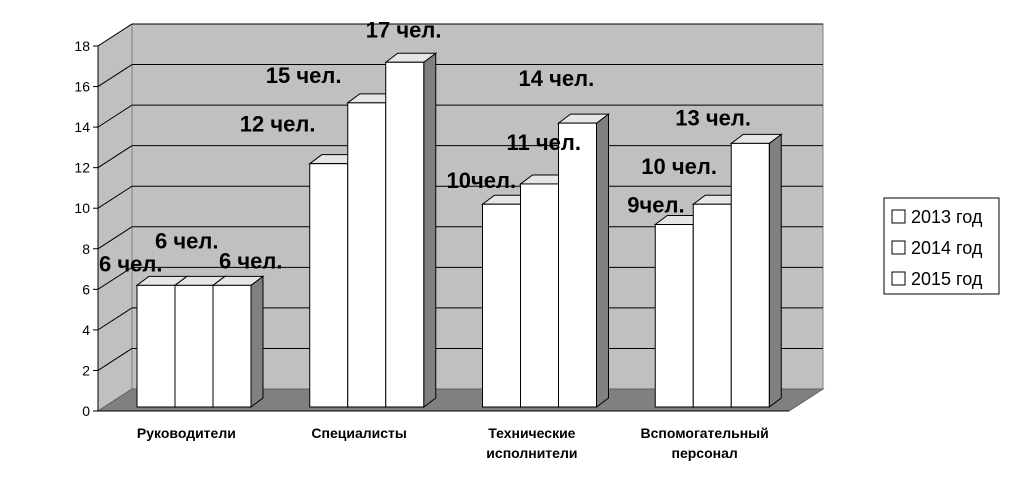 Image resolution: width=1015 pixels, height=498 pixels. Describe the element at coordinates (482, 180) in the screenshot. I see `data-label: 10чел.` at that location.